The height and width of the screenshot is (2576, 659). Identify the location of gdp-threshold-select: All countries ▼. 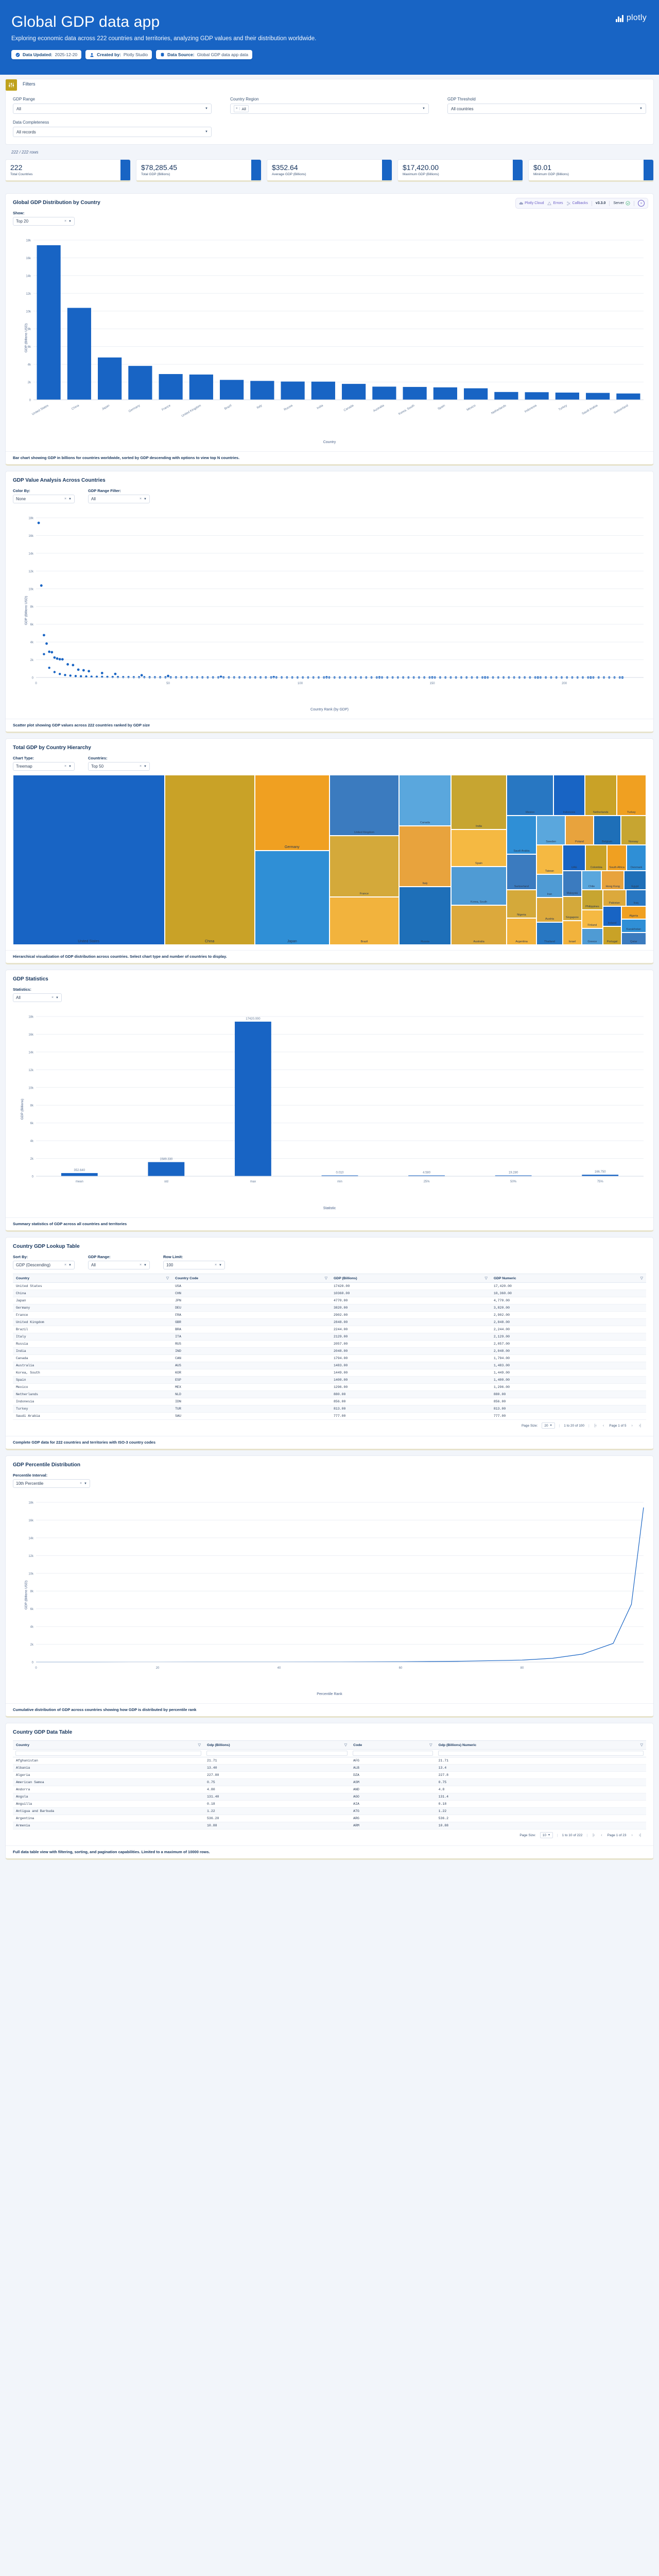
(546, 109).